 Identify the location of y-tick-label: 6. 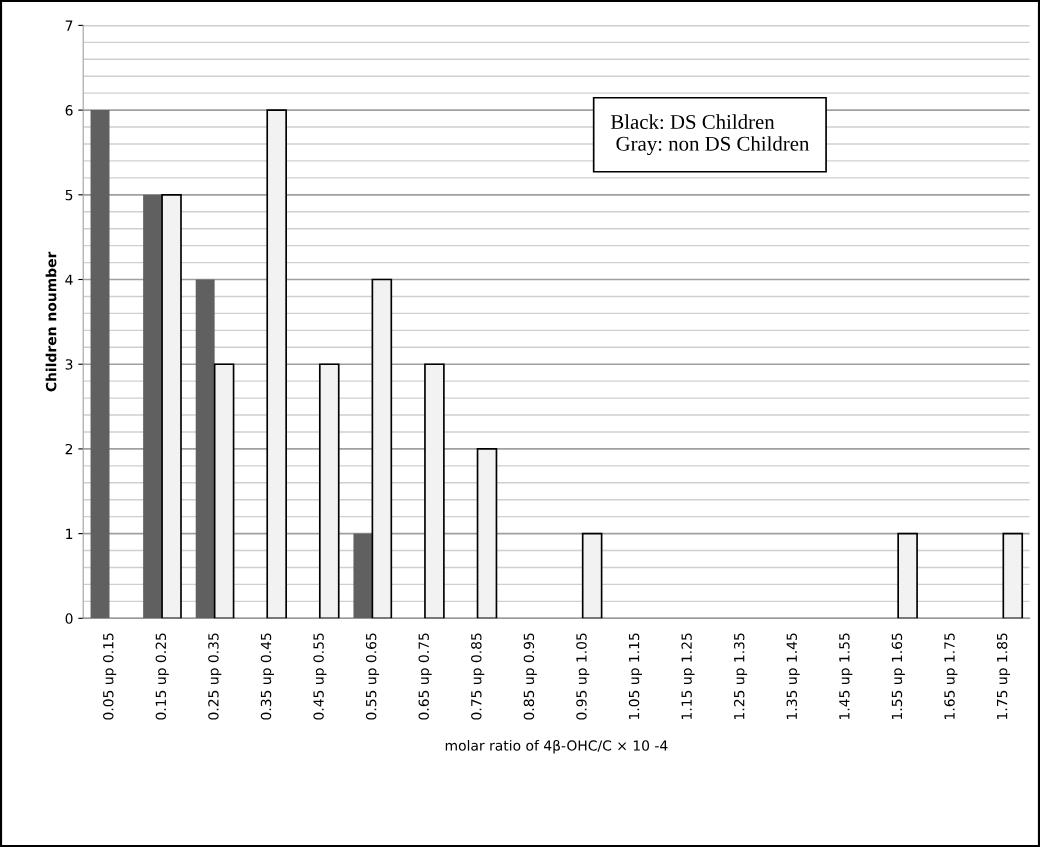
(69, 110).